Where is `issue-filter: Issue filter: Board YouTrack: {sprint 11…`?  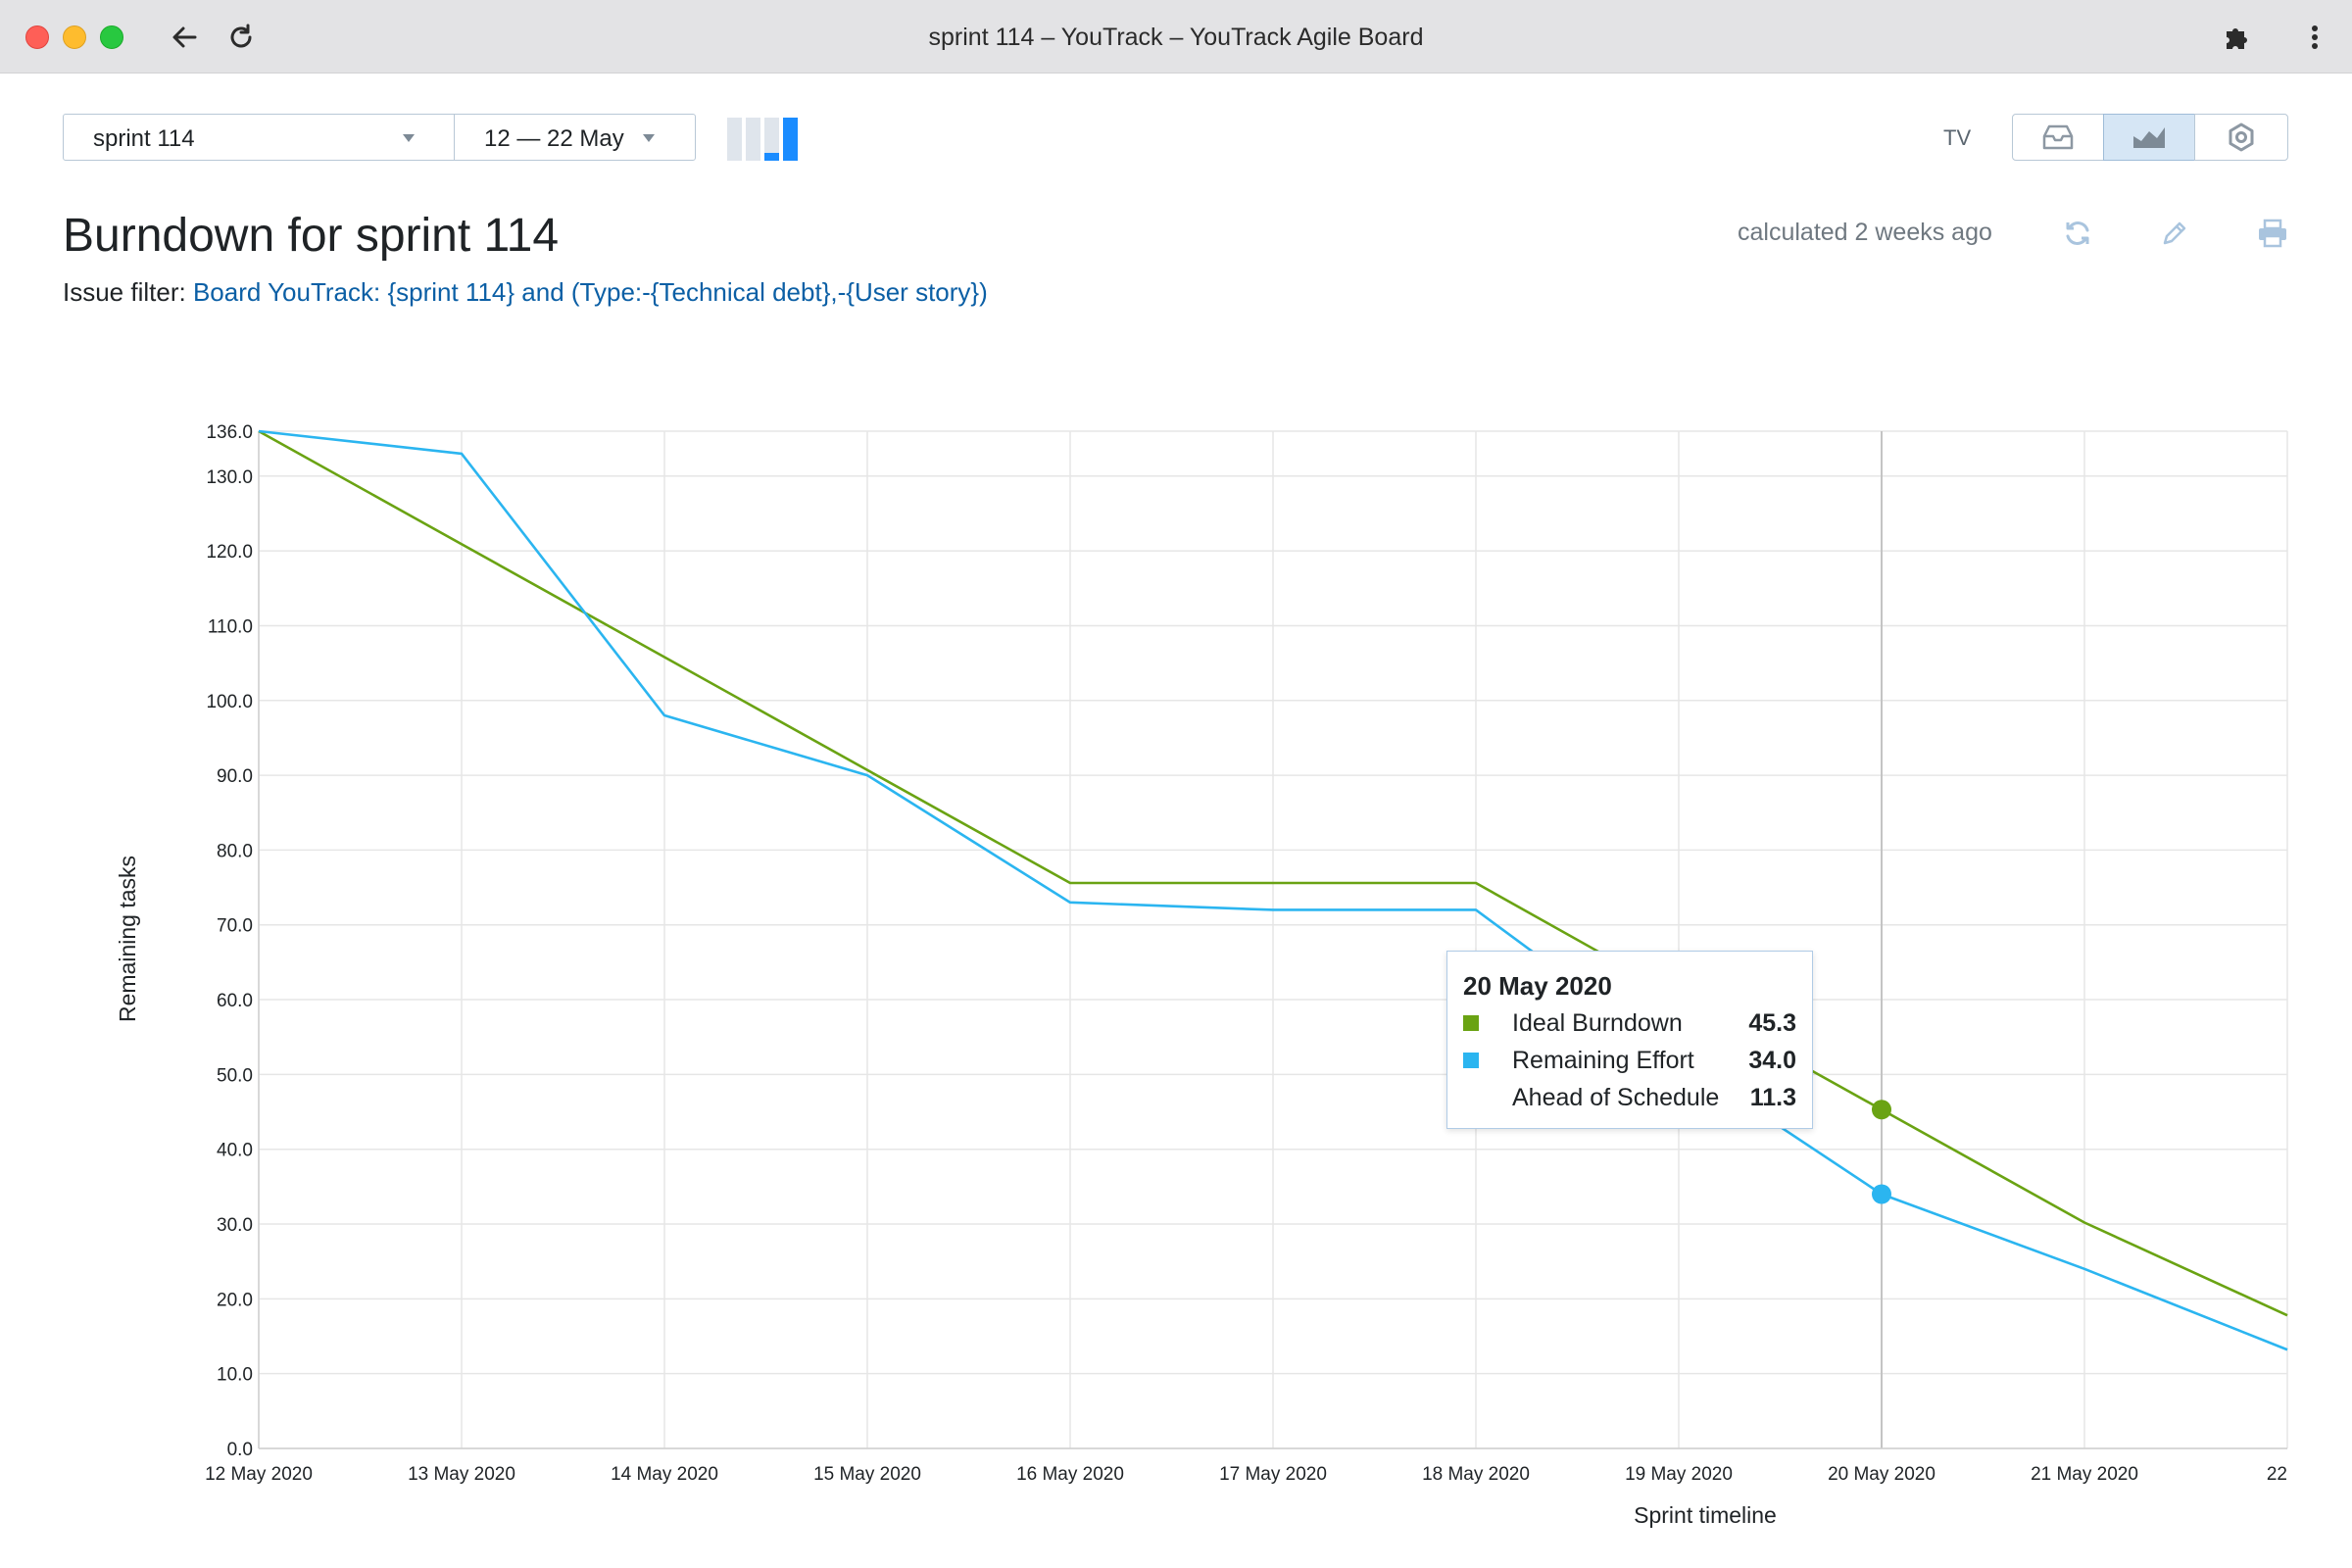 issue-filter: Issue filter: Board YouTrack: {sprint 11… is located at coordinates (525, 292).